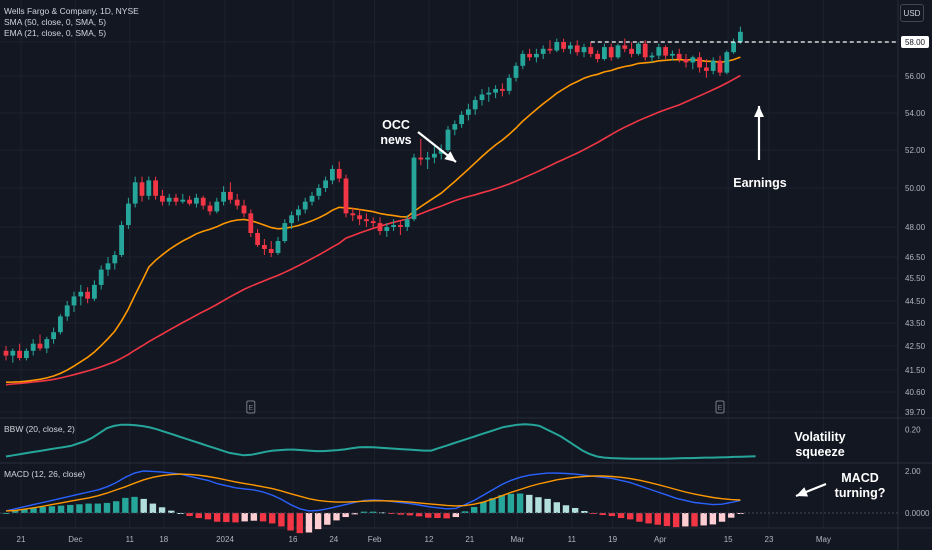 The height and width of the screenshot is (550, 932). What do you see at coordinates (55, 22) in the screenshot?
I see `legend-sma: SMA (50, close, 0, SMA, 5)` at bounding box center [55, 22].